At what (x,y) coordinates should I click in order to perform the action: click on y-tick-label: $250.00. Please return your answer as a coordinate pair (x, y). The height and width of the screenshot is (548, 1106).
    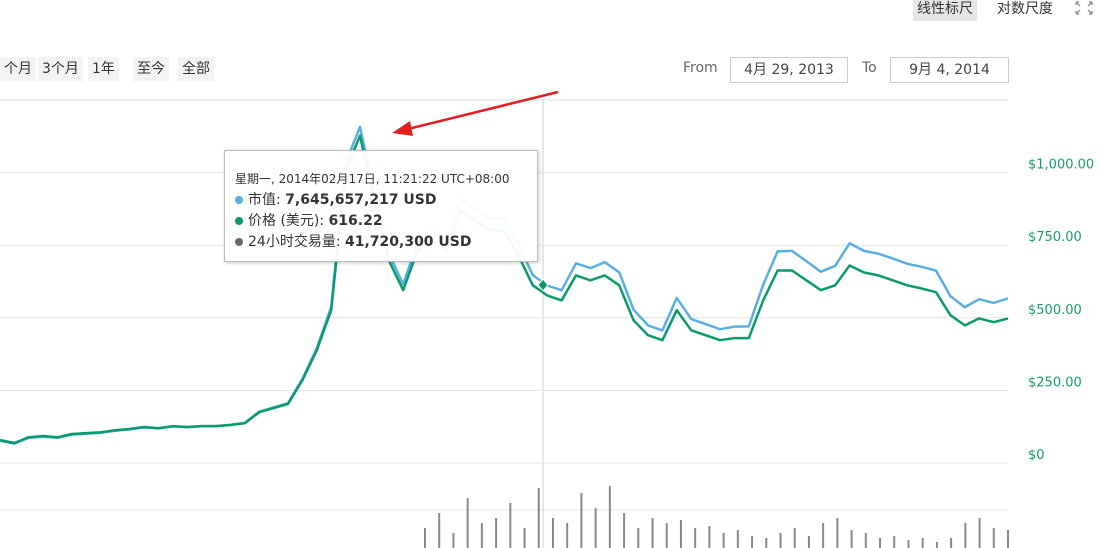
    Looking at the image, I should click on (1055, 382).